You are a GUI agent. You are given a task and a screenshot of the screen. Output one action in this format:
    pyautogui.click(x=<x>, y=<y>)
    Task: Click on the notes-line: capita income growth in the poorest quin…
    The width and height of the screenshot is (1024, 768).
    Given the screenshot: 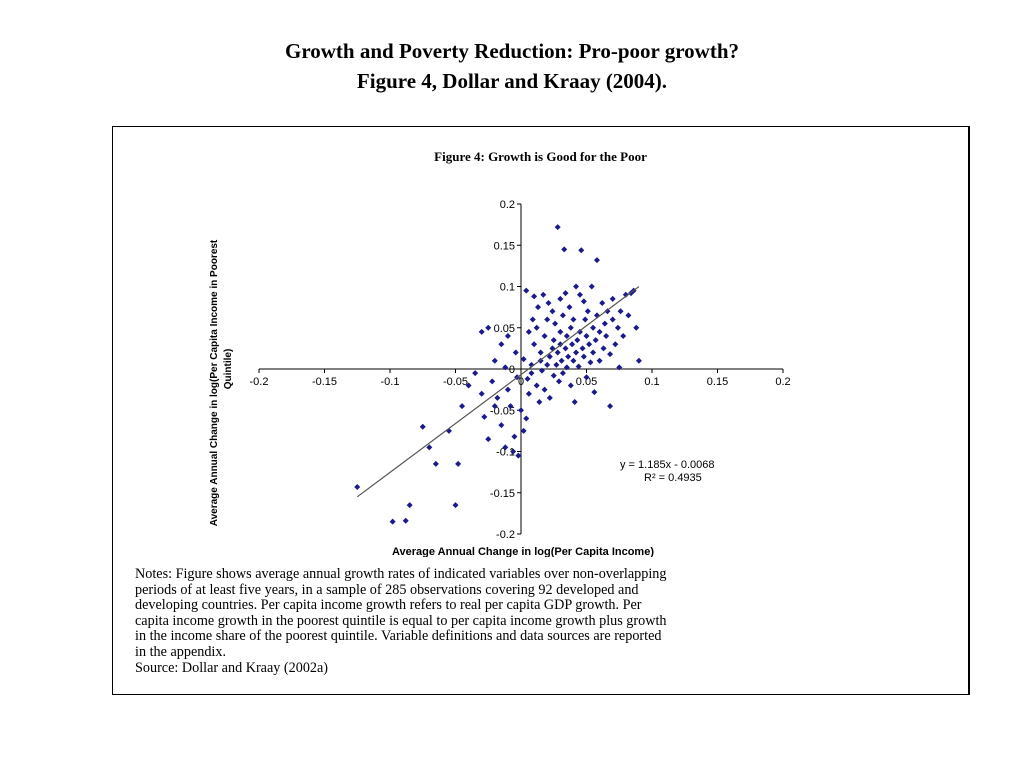 What is the action you would take?
    pyautogui.click(x=401, y=620)
    